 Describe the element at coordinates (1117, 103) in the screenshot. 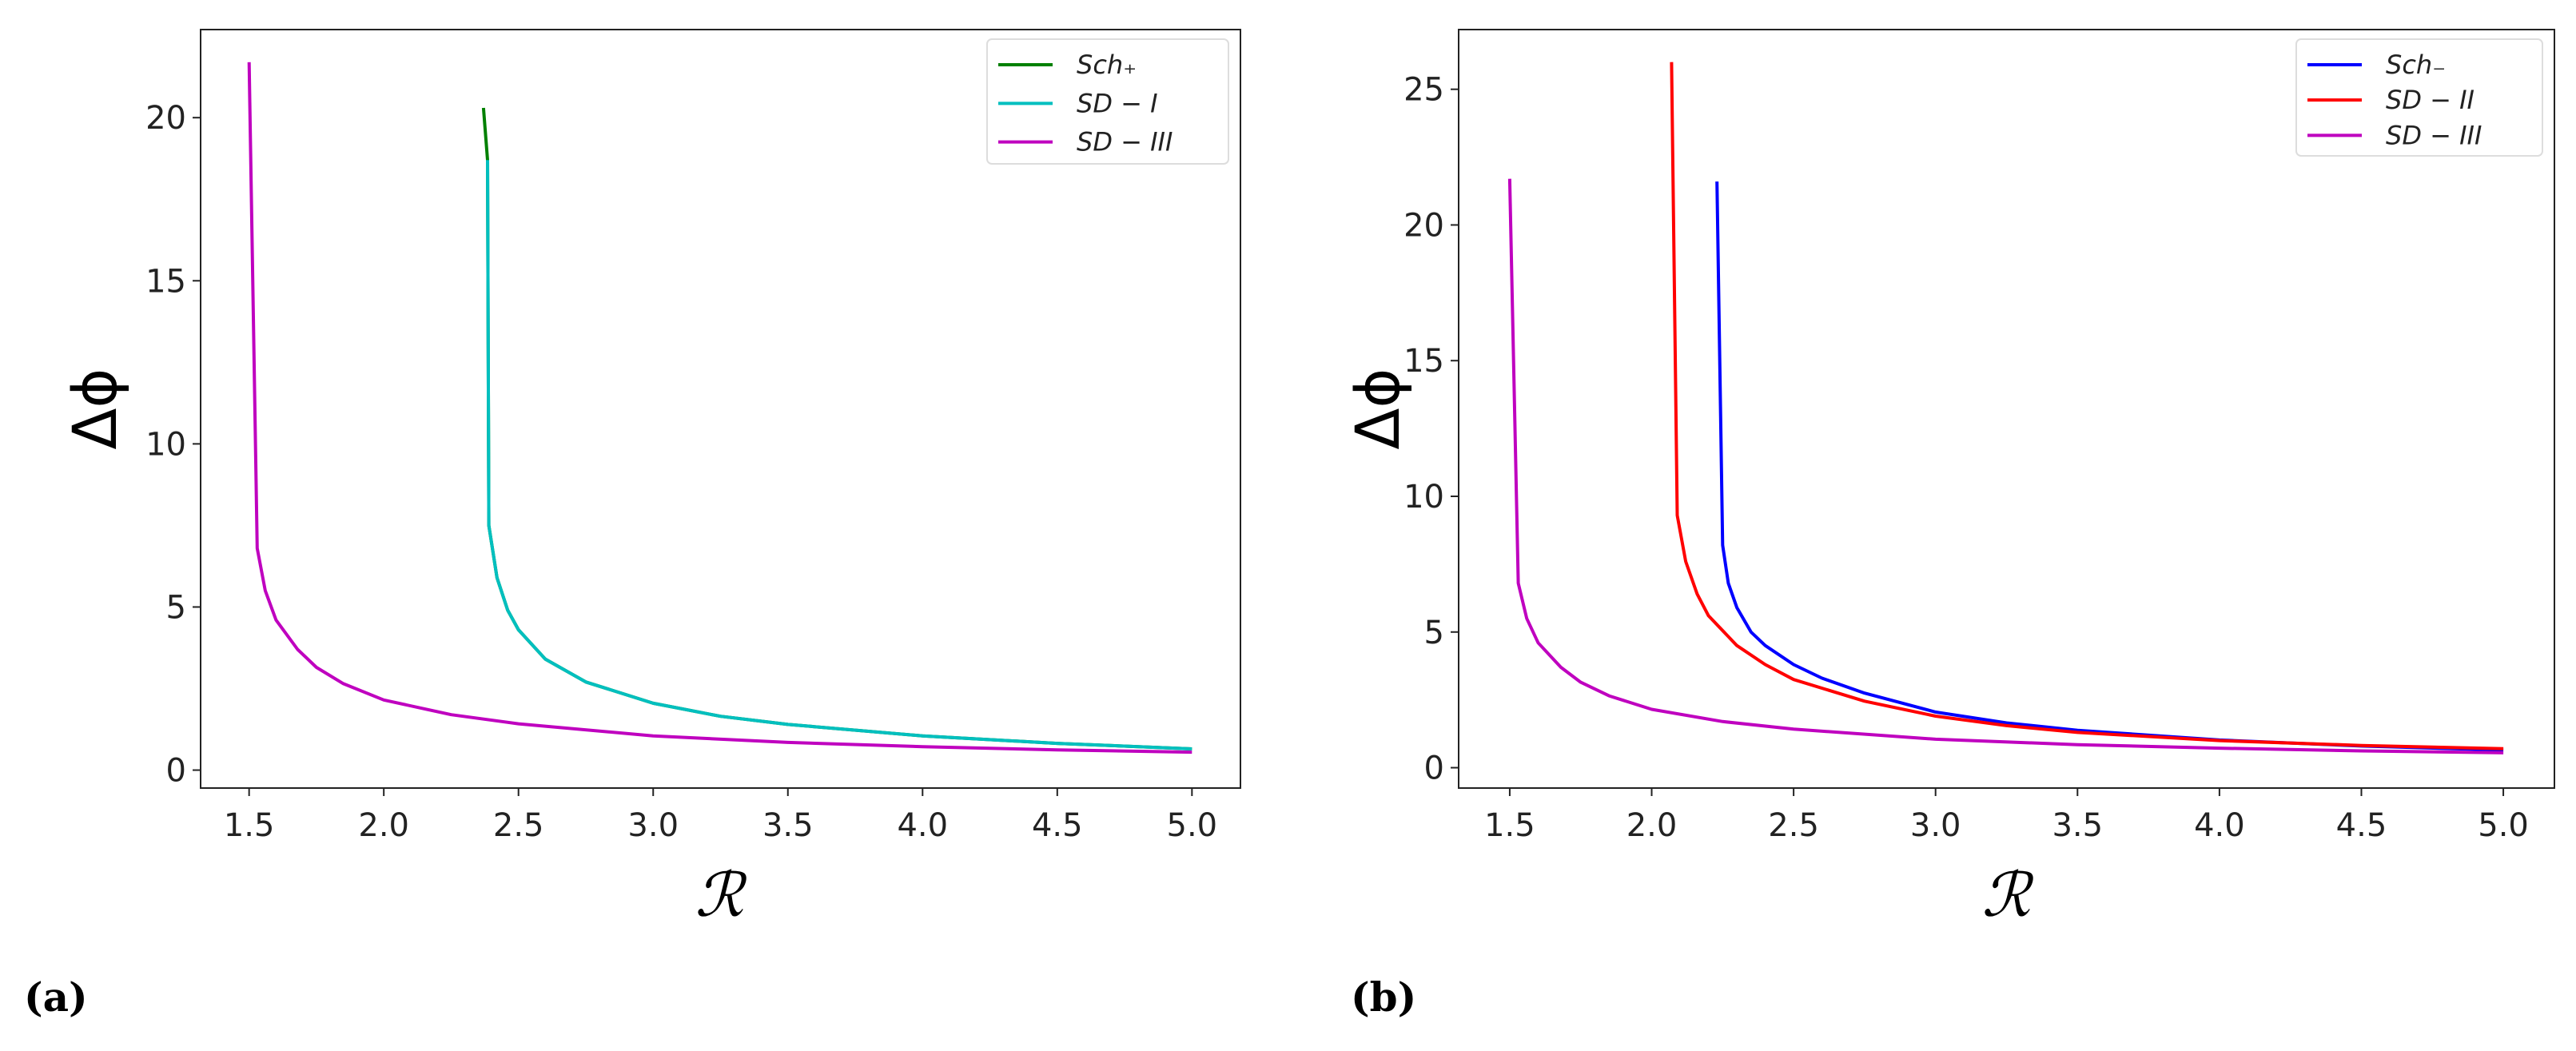

I see `legend-label: SD − I` at that location.